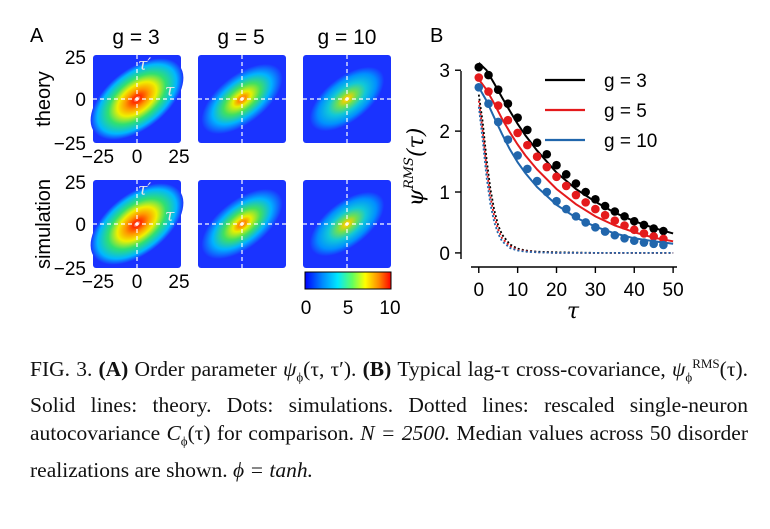  I want to click on caption-fig-label: FIG. 3., so click(61, 369).